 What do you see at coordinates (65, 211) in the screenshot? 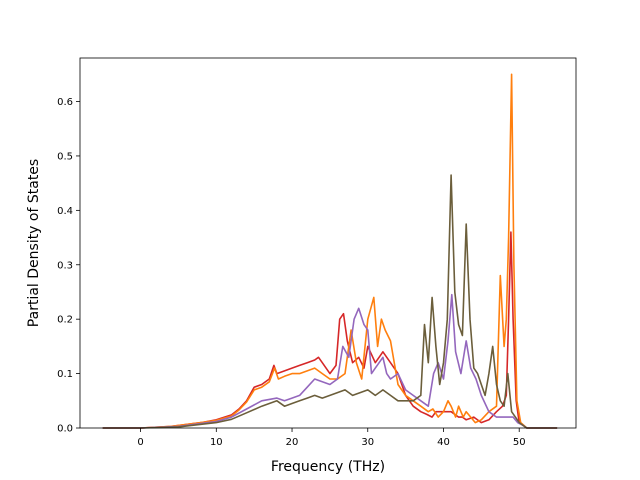
I see `y-tick-label: 0.4` at bounding box center [65, 211].